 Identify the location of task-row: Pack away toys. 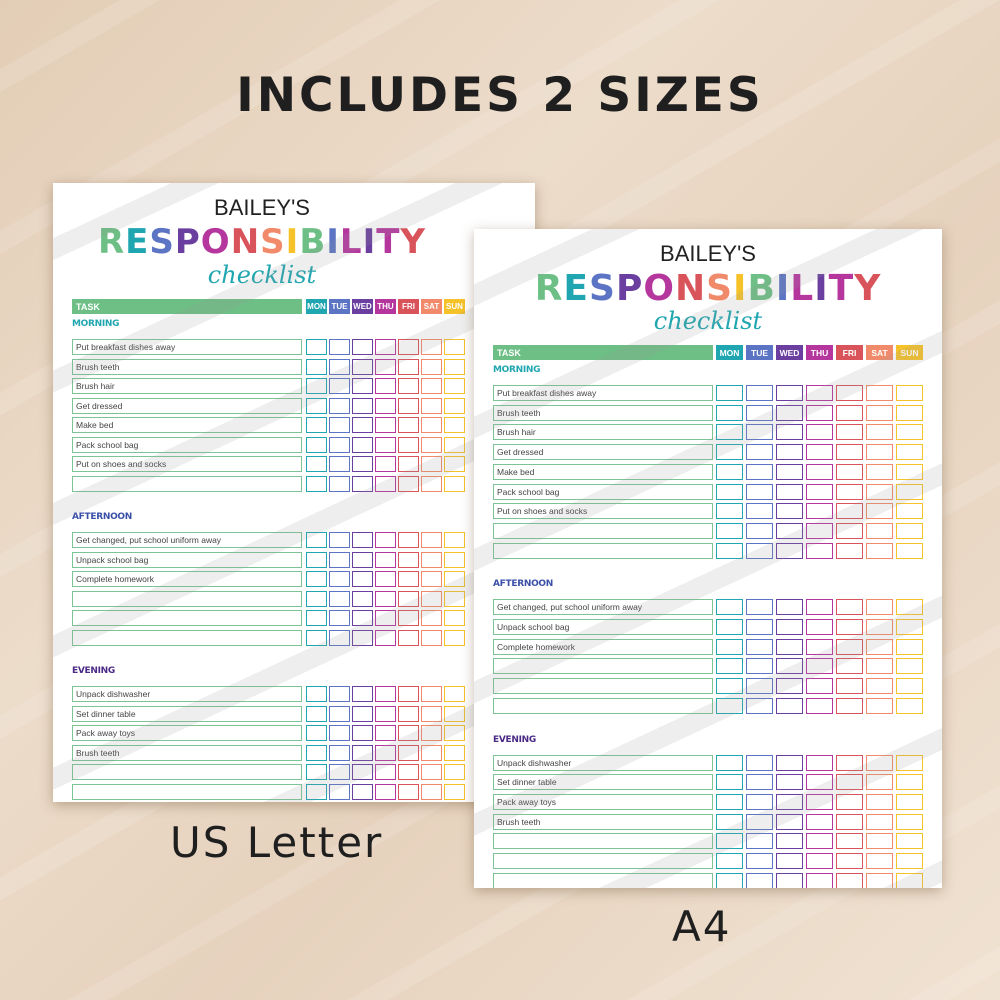
(603, 801).